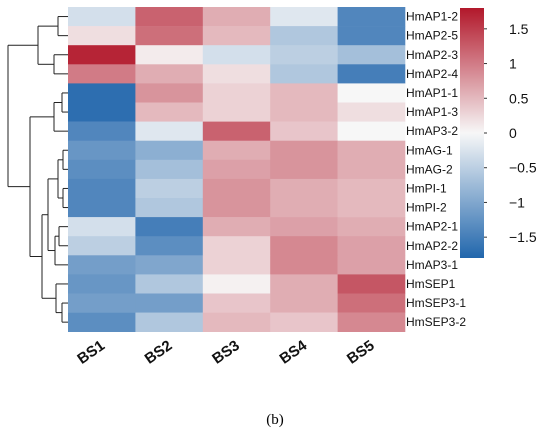 The image size is (550, 442). I want to click on heatmap-cell-HmAG-1-BS1, so click(102, 150).